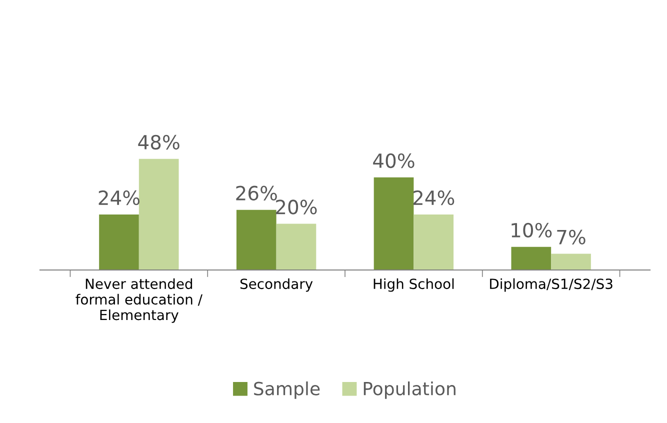 The width and height of the screenshot is (667, 423). What do you see at coordinates (287, 390) in the screenshot?
I see `legend-label: Sample` at bounding box center [287, 390].